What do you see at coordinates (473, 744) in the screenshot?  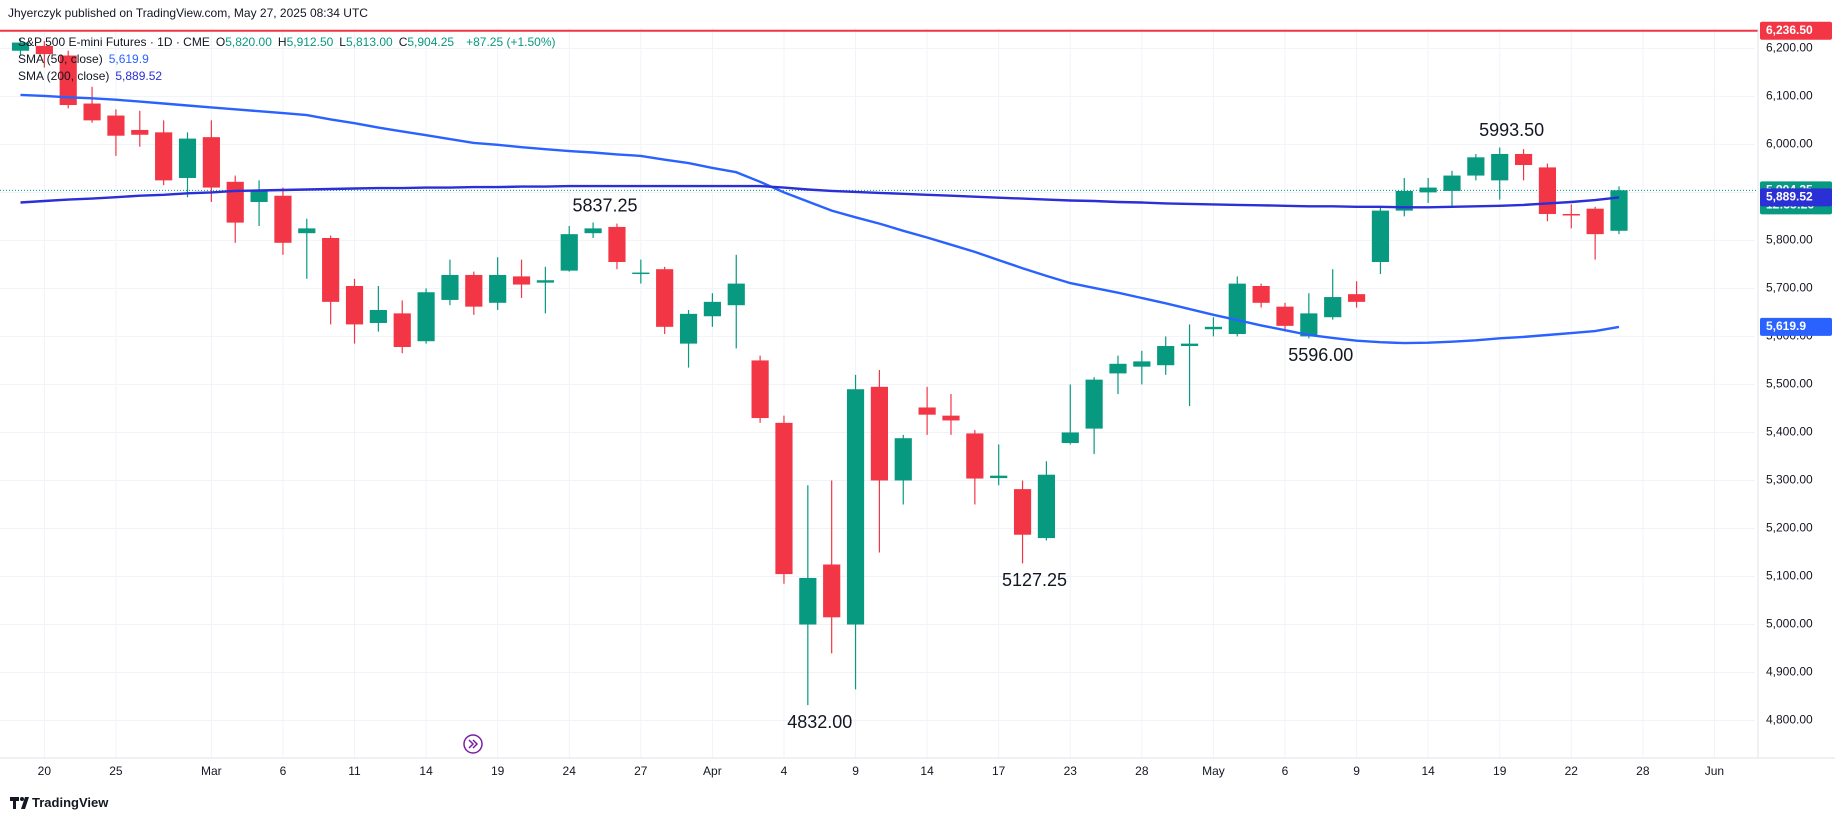 I see `replay-icon` at bounding box center [473, 744].